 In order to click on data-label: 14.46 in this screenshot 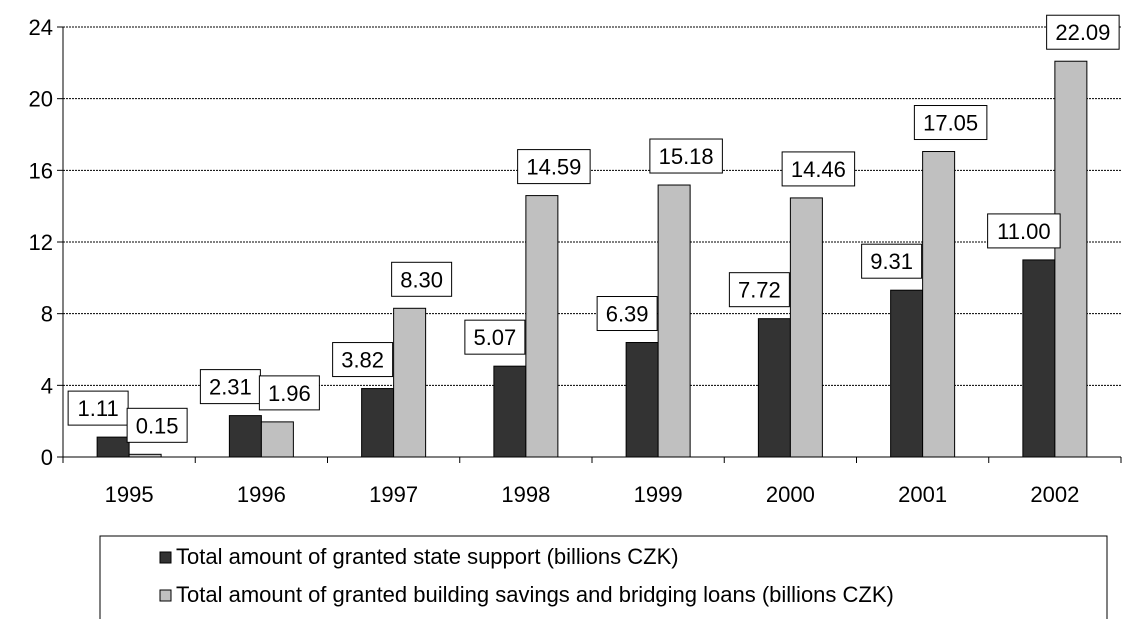, I will do `click(818, 169)`.